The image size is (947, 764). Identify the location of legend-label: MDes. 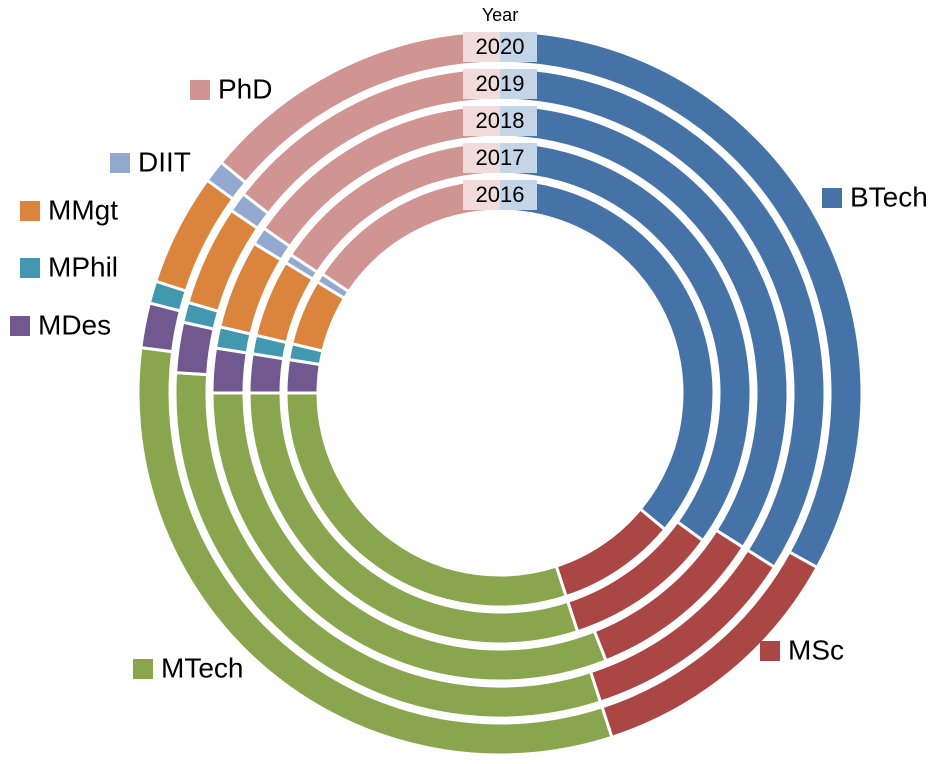
(74, 324).